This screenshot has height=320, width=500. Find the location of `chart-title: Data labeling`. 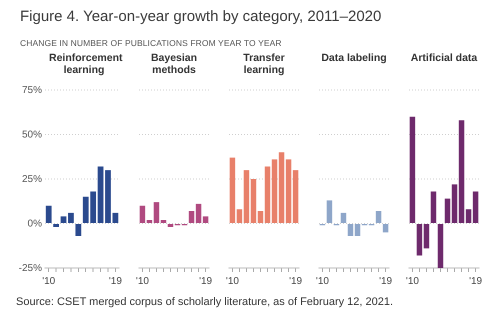

chart-title: Data labeling is located at coordinates (354, 58).